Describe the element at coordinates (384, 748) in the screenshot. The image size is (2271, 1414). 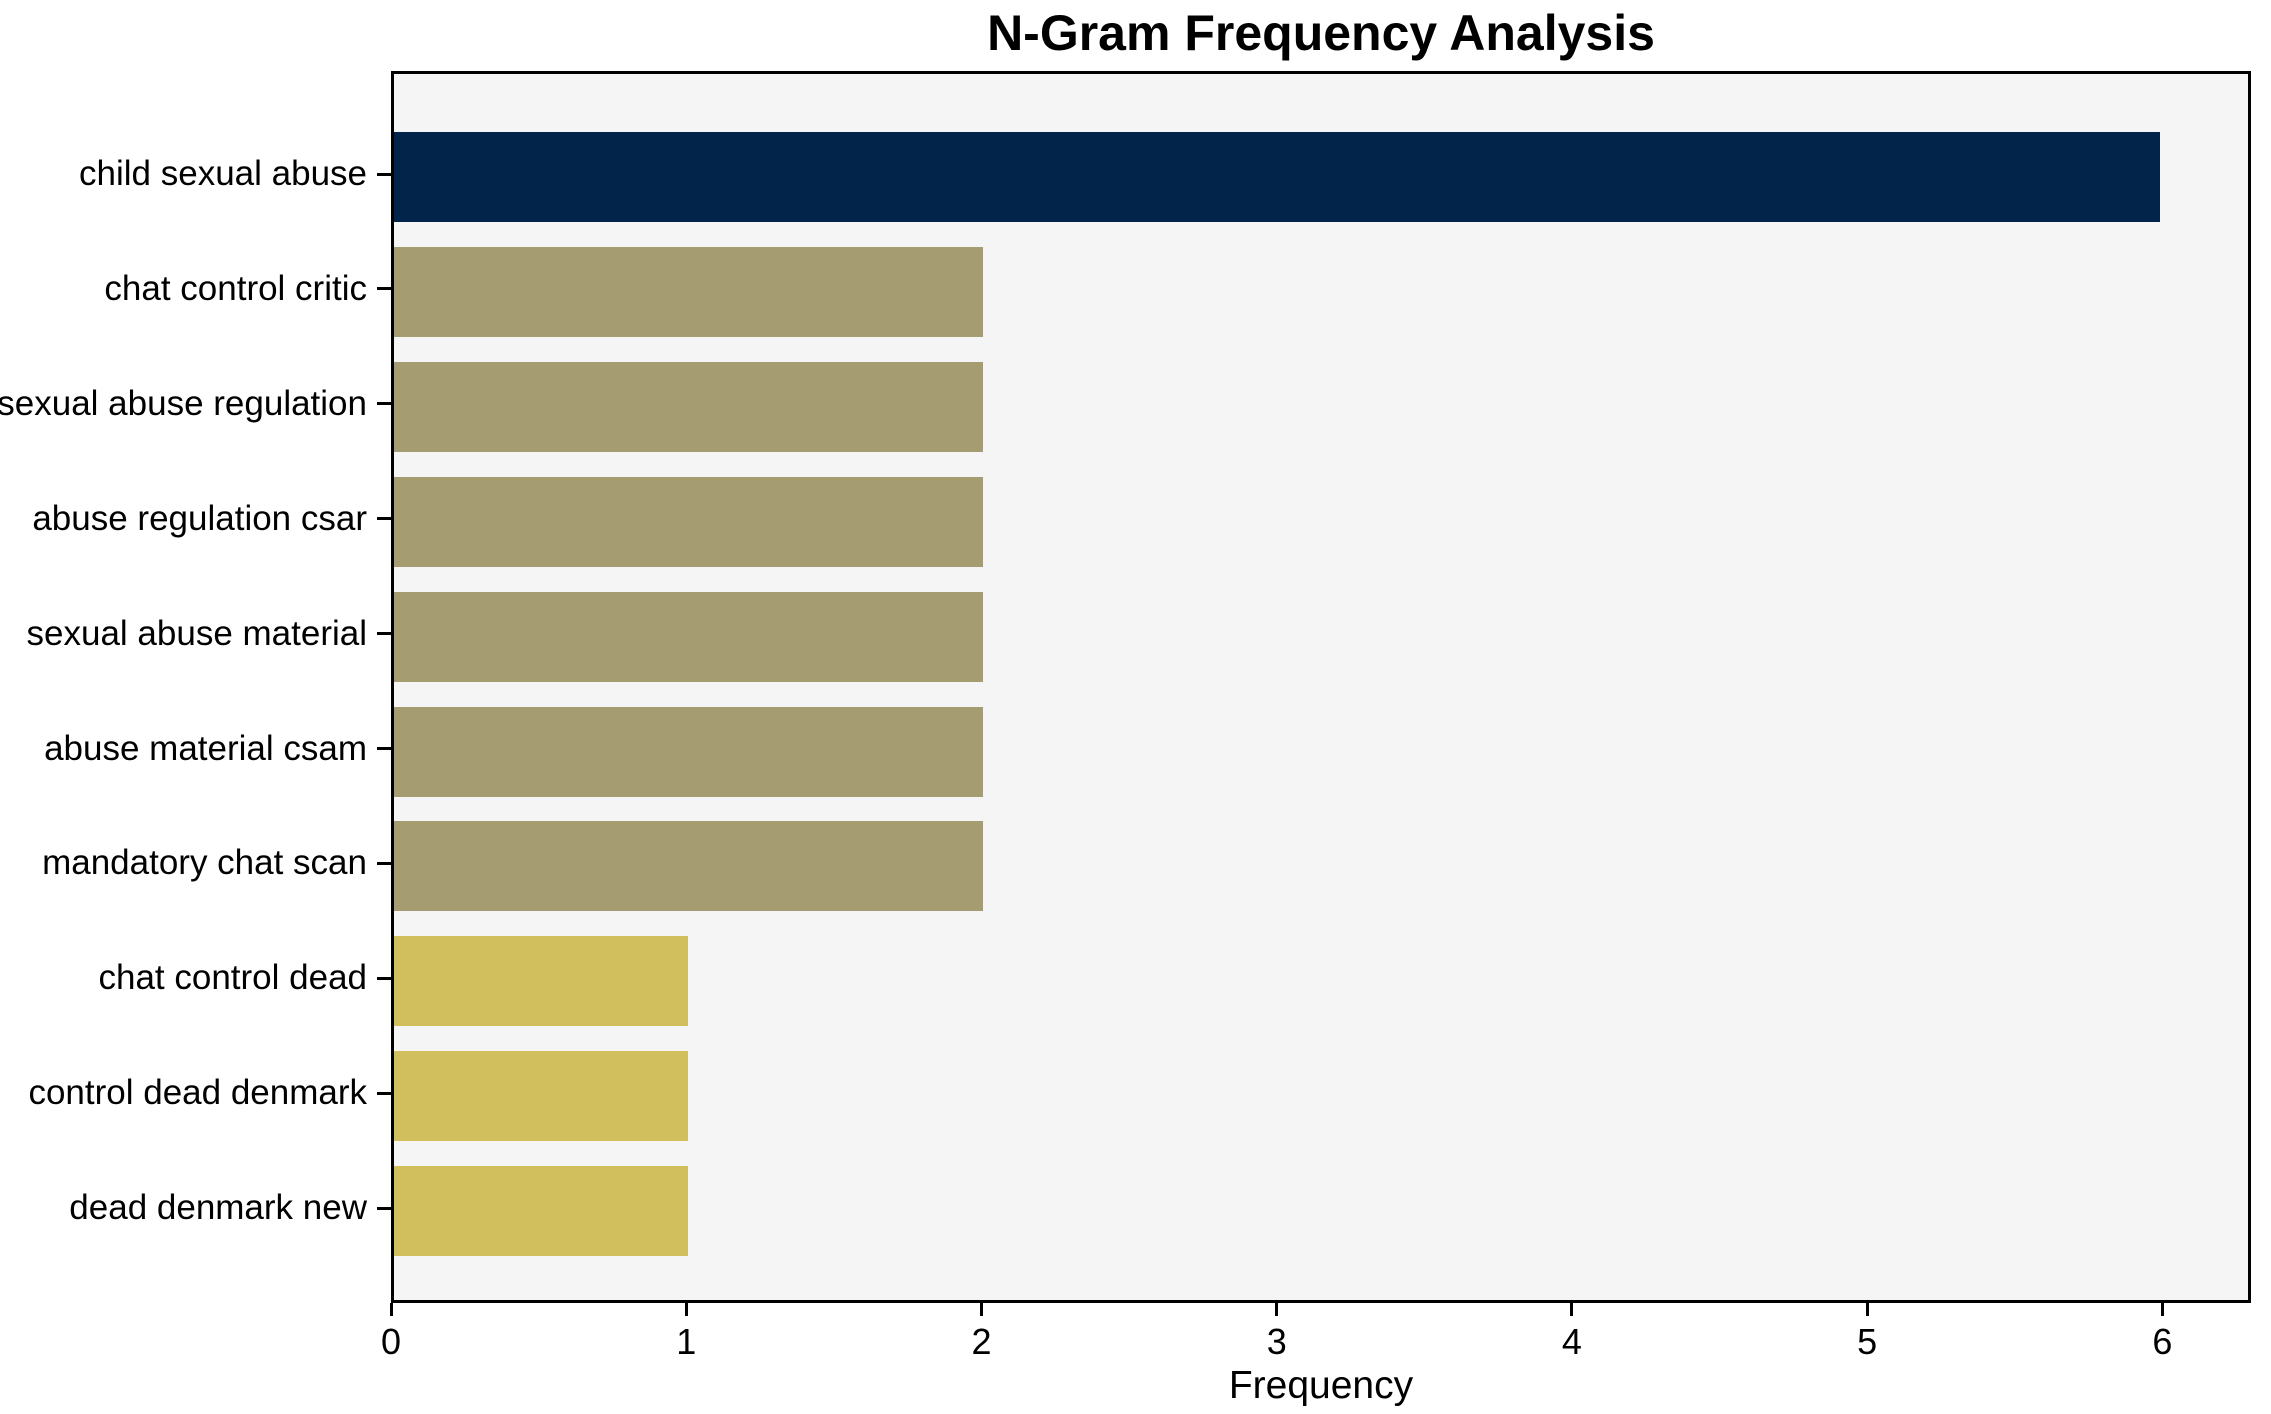
I see `y-tick-abuse-material-csam` at that location.